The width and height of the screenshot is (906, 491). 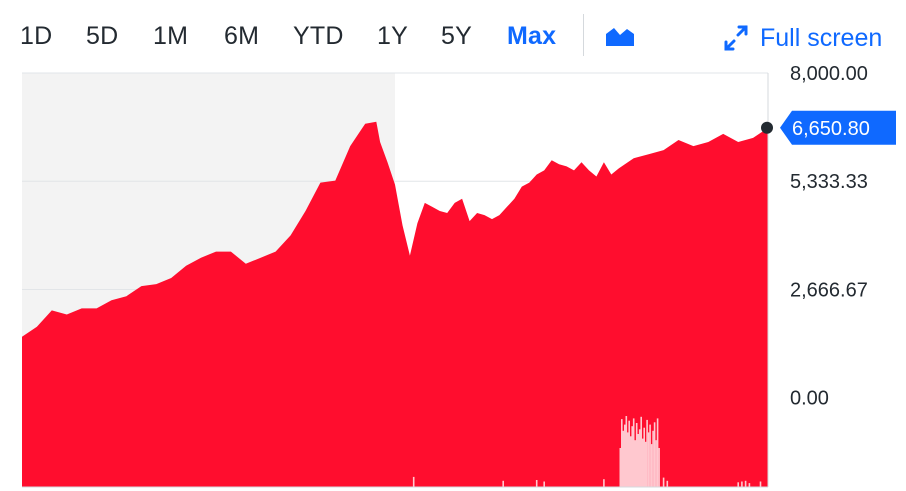 I want to click on range-5y-button: 5Y, so click(x=456, y=36).